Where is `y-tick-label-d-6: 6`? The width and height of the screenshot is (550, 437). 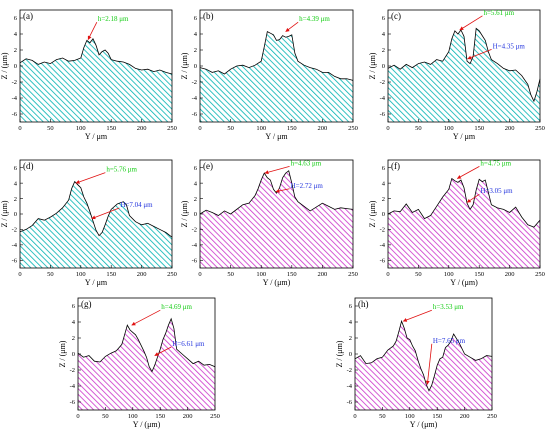
y-tick-label-d-6: 6 is located at coordinates (16, 168).